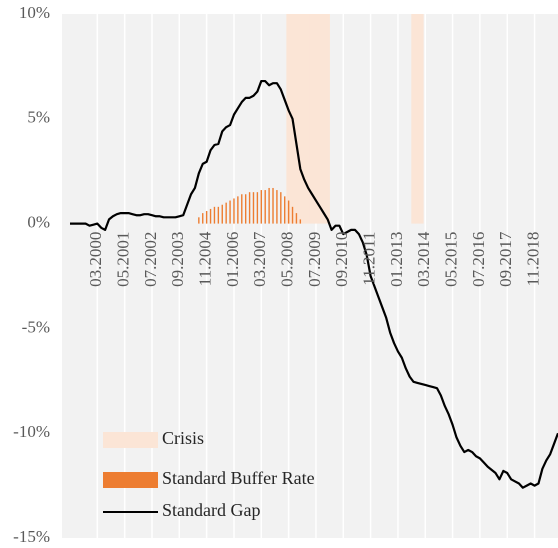 Image resolution: width=558 pixels, height=548 pixels. What do you see at coordinates (205, 258) in the screenshot?
I see `x-tick-label: 11.2004` at bounding box center [205, 258].